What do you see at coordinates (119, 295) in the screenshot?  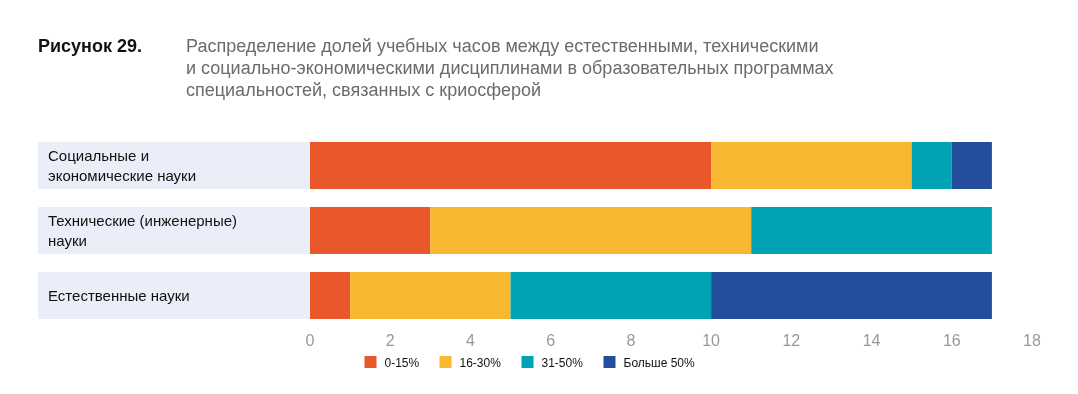 I see `y-tick-label: Естественные науки` at bounding box center [119, 295].